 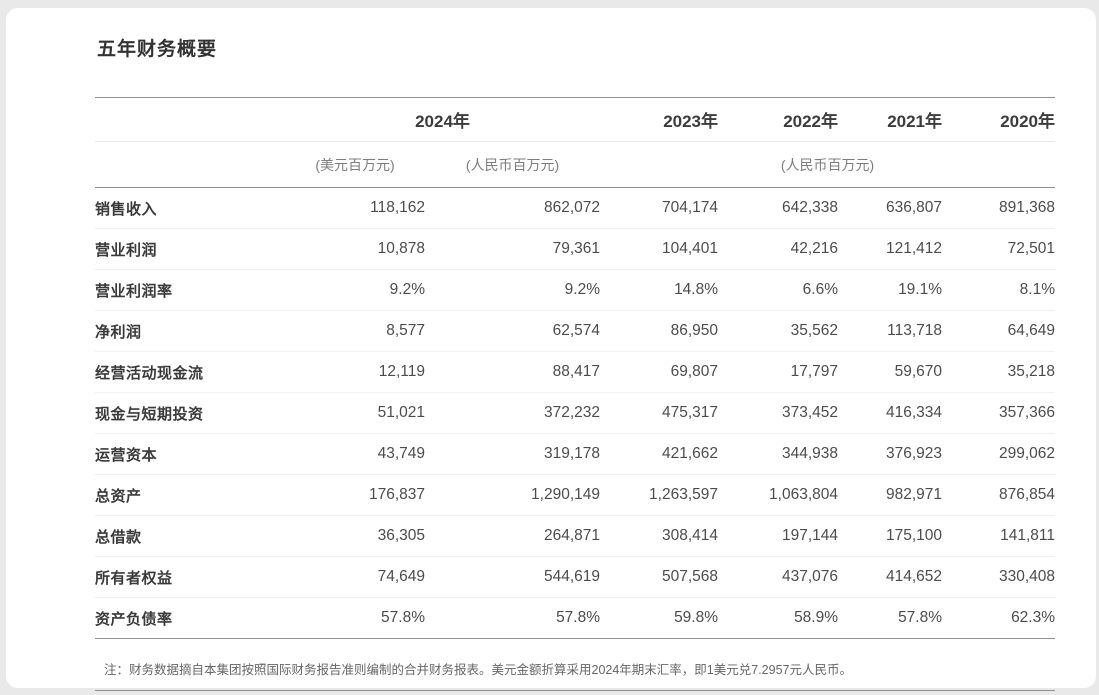 What do you see at coordinates (355, 577) in the screenshot?
I see `table-cell: 74,649` at bounding box center [355, 577].